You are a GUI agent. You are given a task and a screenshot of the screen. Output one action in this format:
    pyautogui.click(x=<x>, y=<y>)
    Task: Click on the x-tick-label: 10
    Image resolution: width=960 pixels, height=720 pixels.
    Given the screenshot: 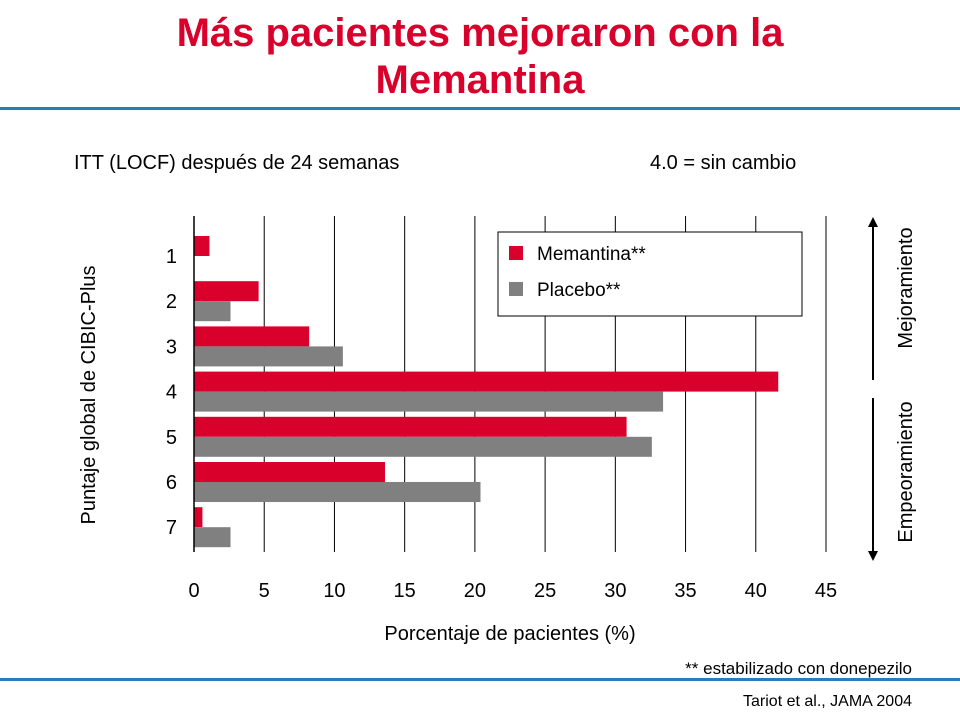 What is the action you would take?
    pyautogui.click(x=334, y=591)
    